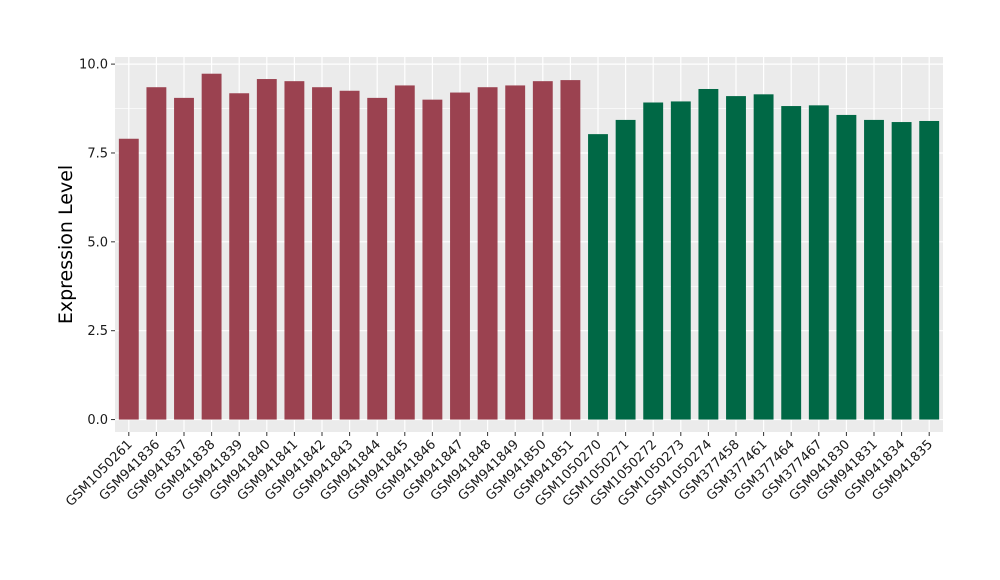  What do you see at coordinates (818, 262) in the screenshot?
I see `bar-GSM377467` at bounding box center [818, 262].